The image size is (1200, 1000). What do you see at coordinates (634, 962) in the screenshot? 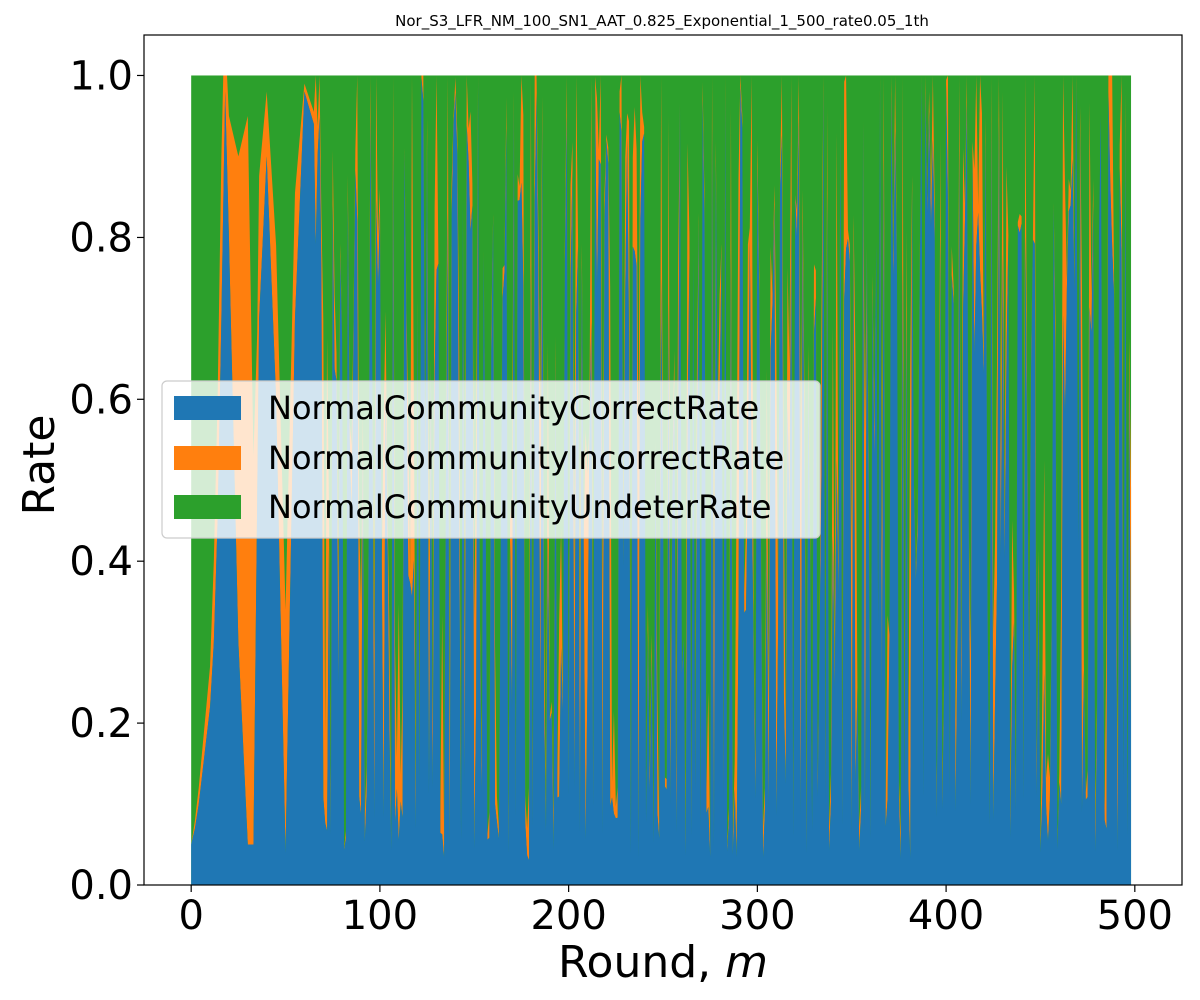
I see `x-axis-label-text: Round,` at bounding box center [634, 962].